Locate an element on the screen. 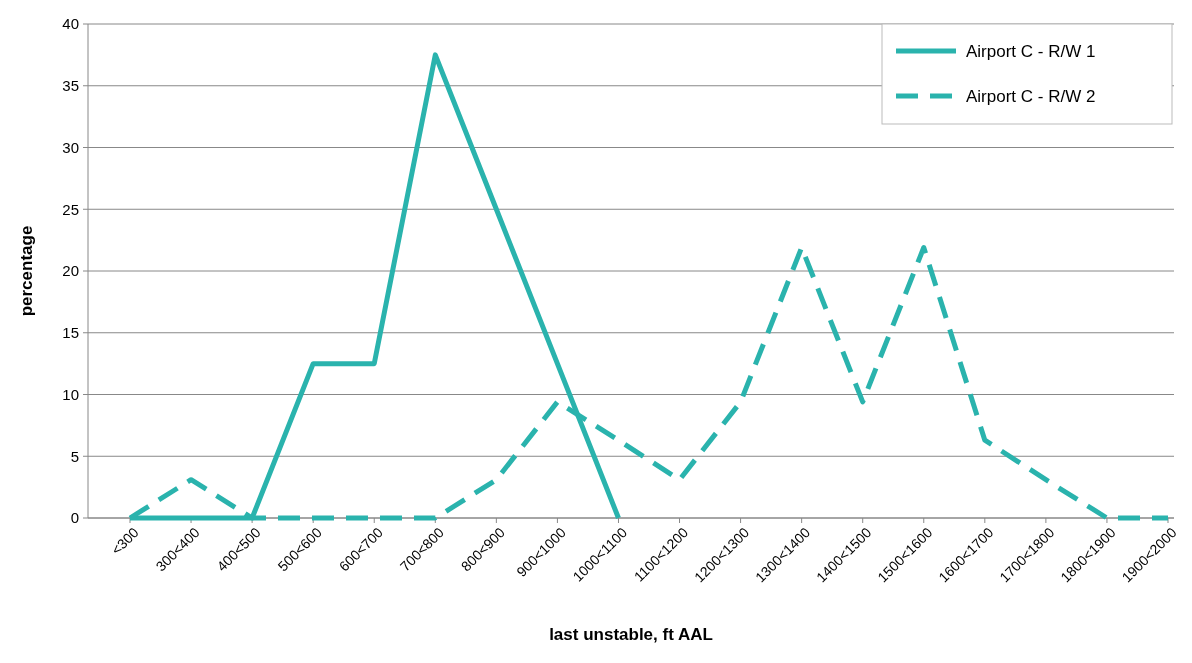 The height and width of the screenshot is (663, 1192). y-tick-label: 5 is located at coordinates (74, 456).